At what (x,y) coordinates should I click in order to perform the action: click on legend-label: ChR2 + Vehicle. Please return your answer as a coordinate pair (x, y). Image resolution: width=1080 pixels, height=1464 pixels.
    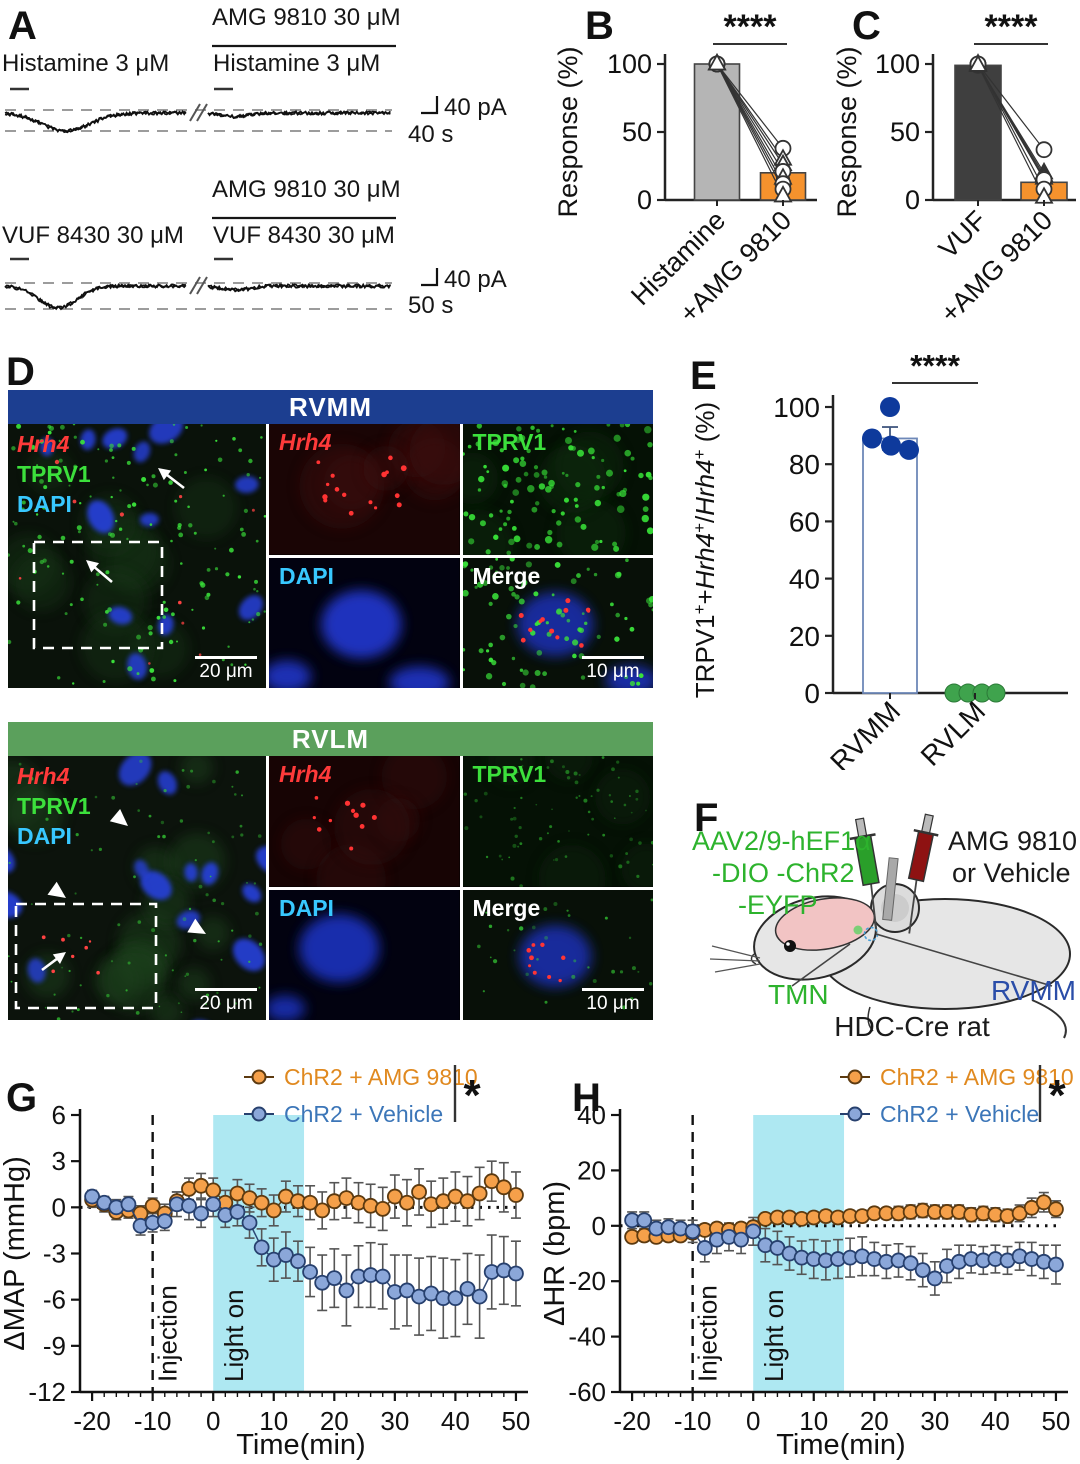
    Looking at the image, I should click on (959, 1114).